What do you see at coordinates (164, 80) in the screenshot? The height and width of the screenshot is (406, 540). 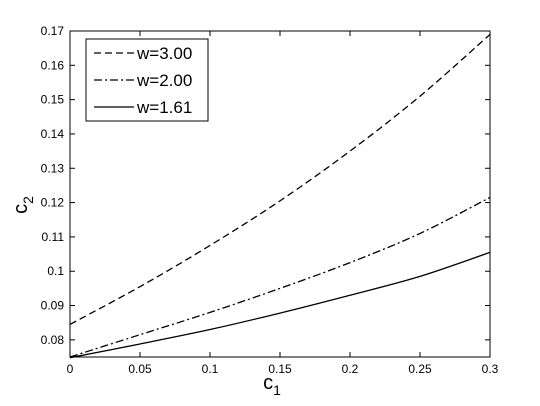 I see `legend-label-w200: w=2.00` at bounding box center [164, 80].